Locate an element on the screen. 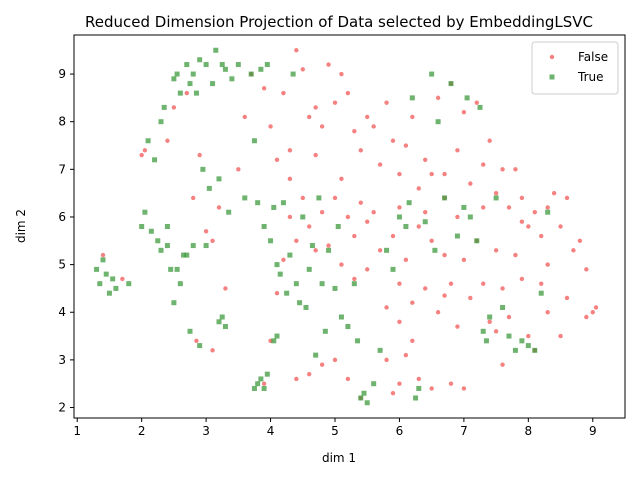  x-axis-label: dim 1 is located at coordinates (339, 458).